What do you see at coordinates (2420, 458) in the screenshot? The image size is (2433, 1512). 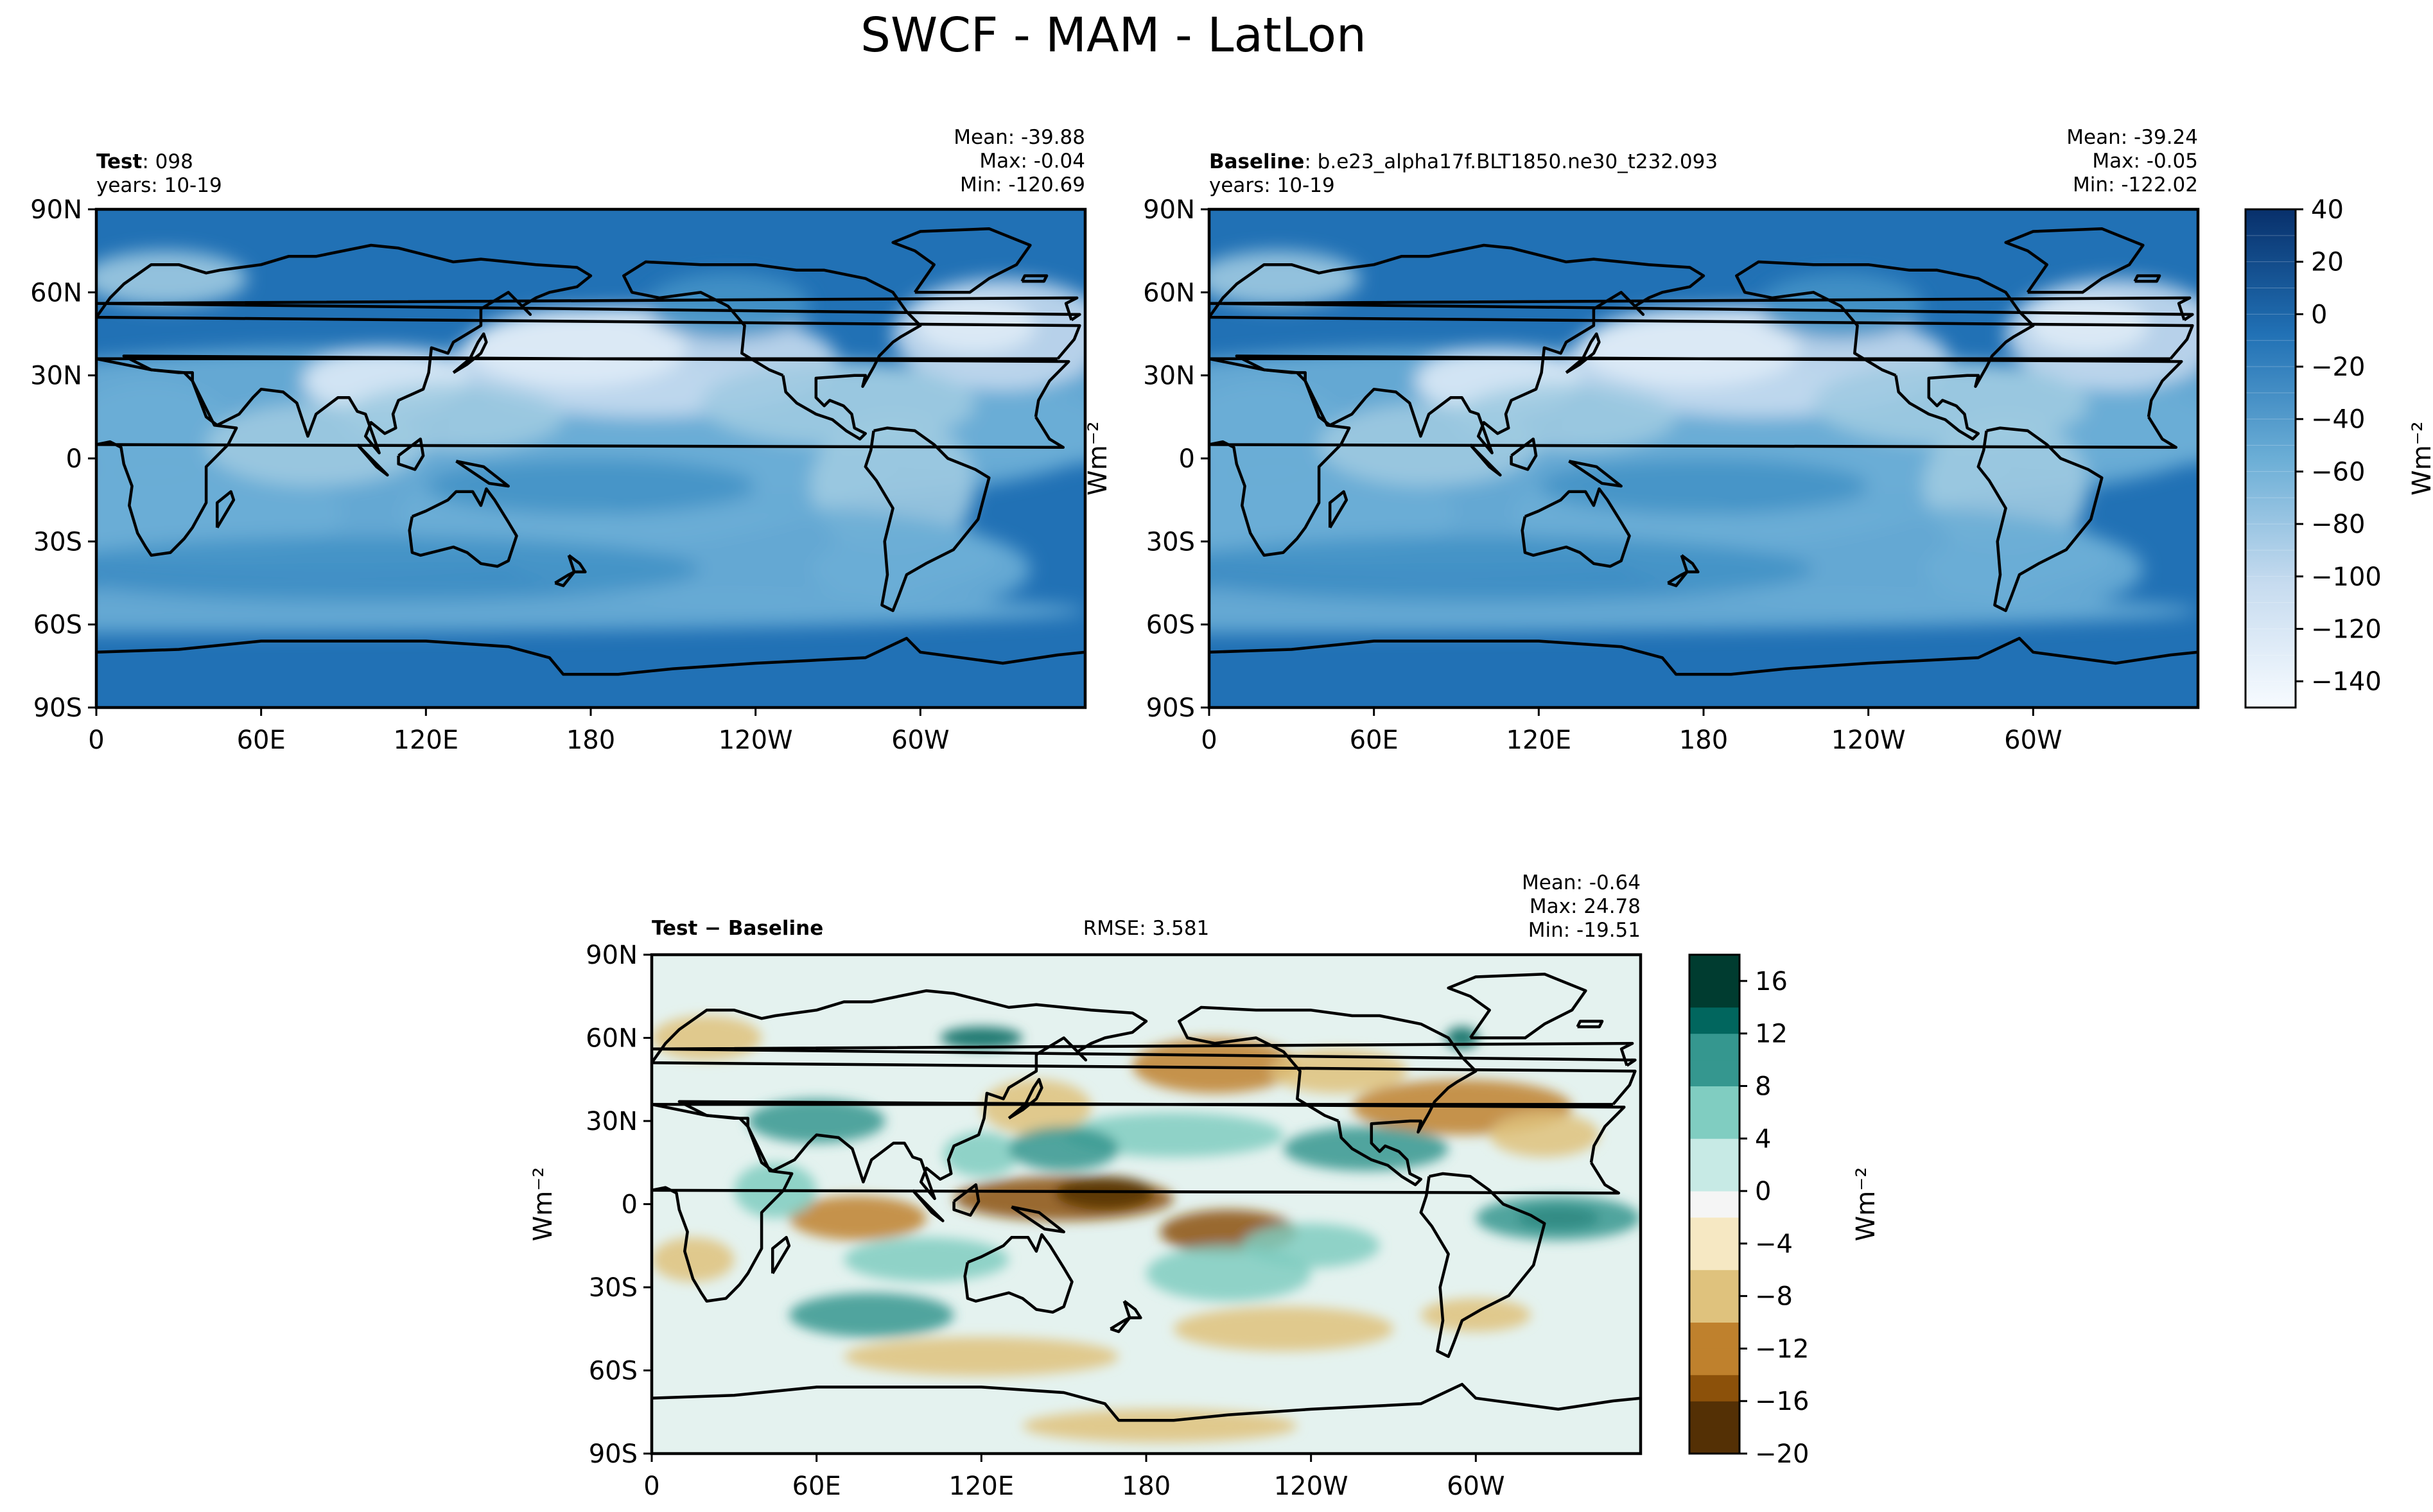 I see `colorbar-label: Wm⁻²` at bounding box center [2420, 458].